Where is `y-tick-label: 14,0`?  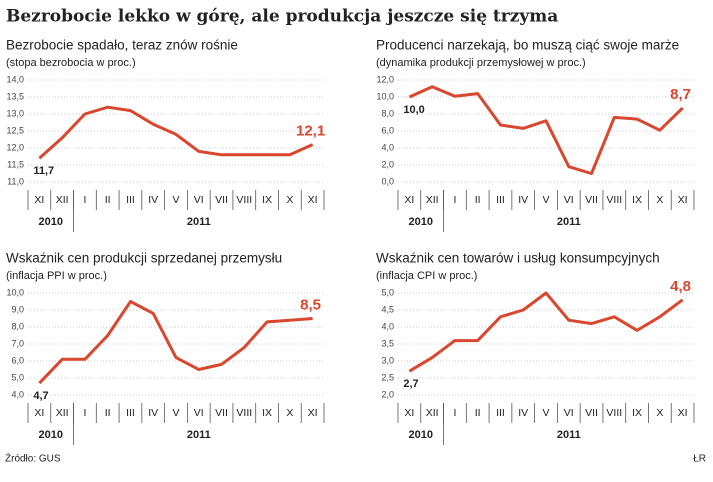 y-tick-label: 14,0 is located at coordinates (15, 79).